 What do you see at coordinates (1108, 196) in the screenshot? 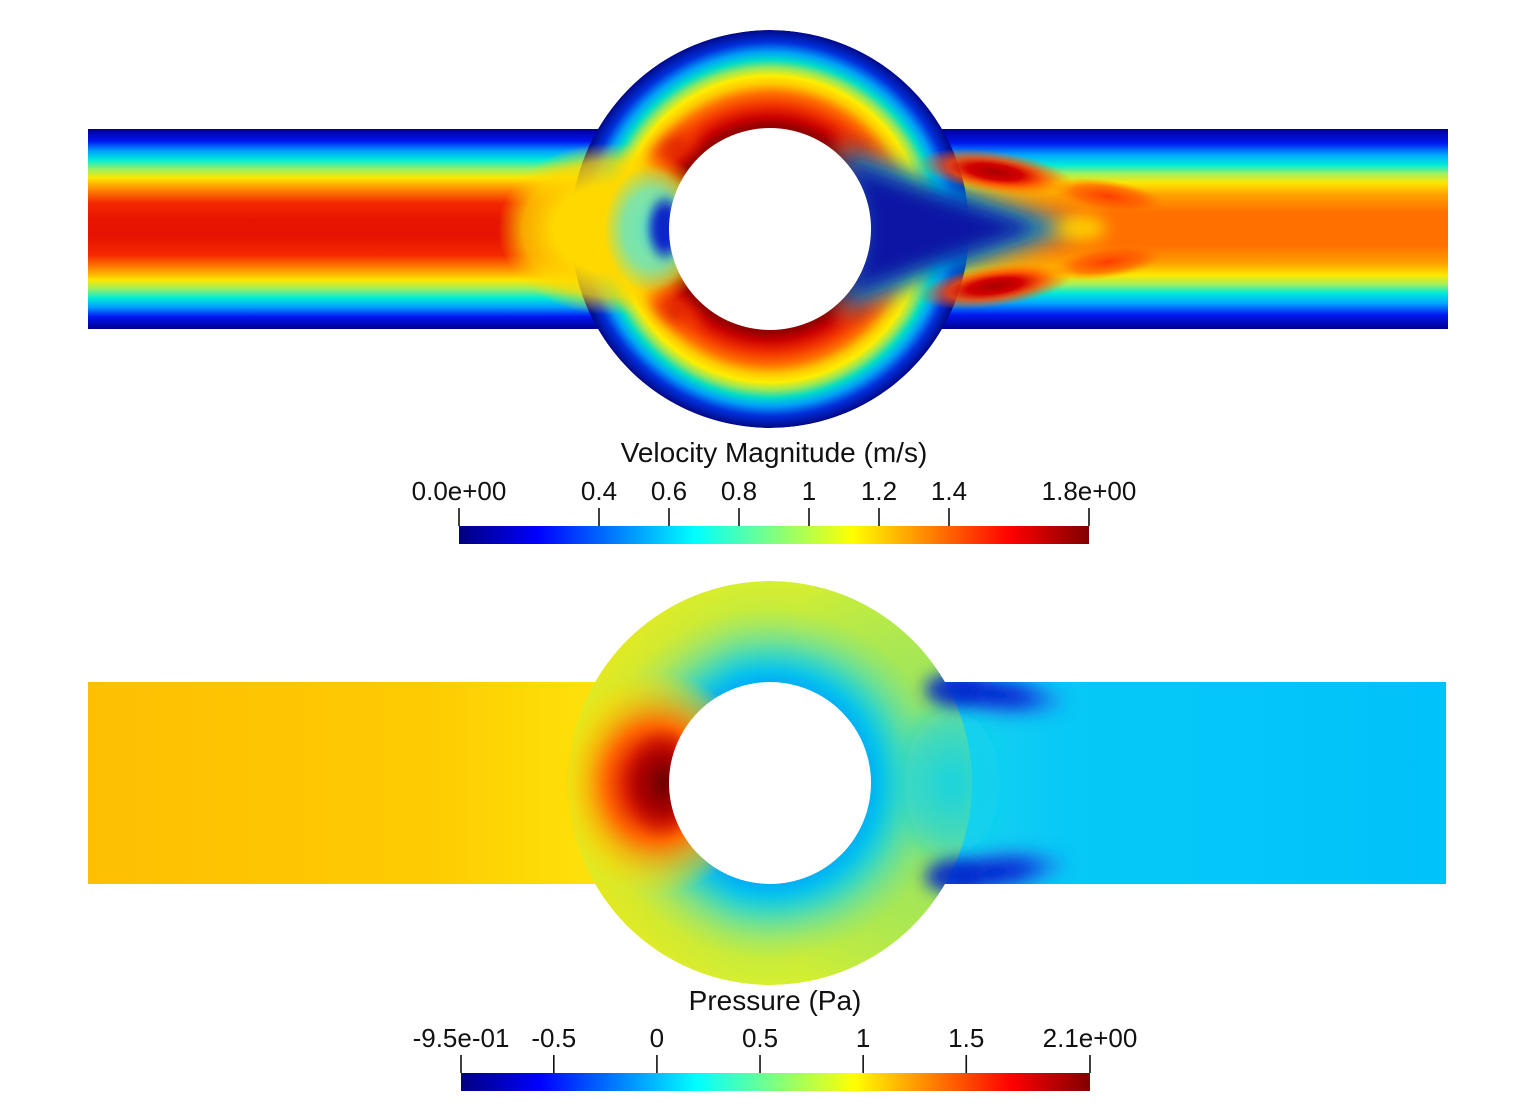
I see `velocity-entry-jet-top-decay` at bounding box center [1108, 196].